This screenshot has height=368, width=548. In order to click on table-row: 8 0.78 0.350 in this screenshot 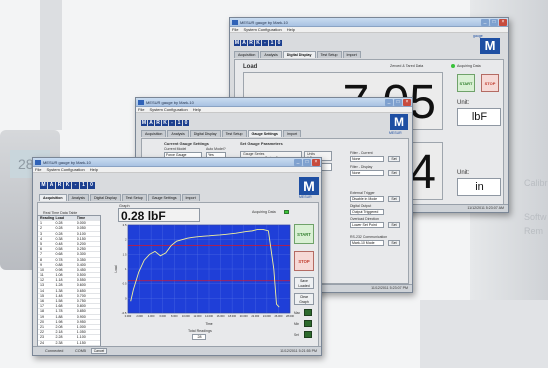, I will do `click(69, 260)`.